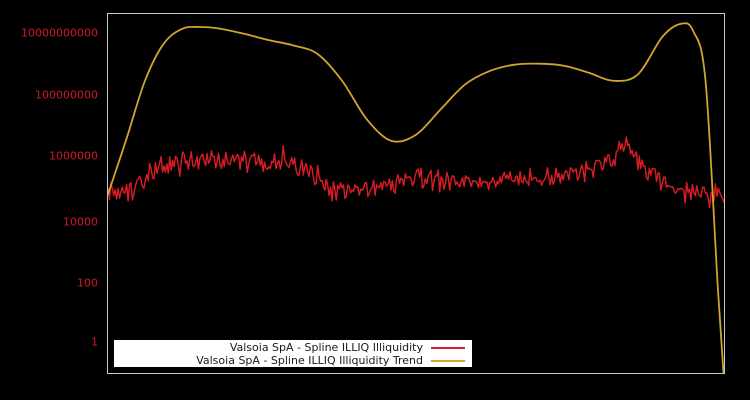 The height and width of the screenshot is (400, 750). What do you see at coordinates (416, 172) in the screenshot?
I see `series-line-illiquidity` at bounding box center [416, 172].